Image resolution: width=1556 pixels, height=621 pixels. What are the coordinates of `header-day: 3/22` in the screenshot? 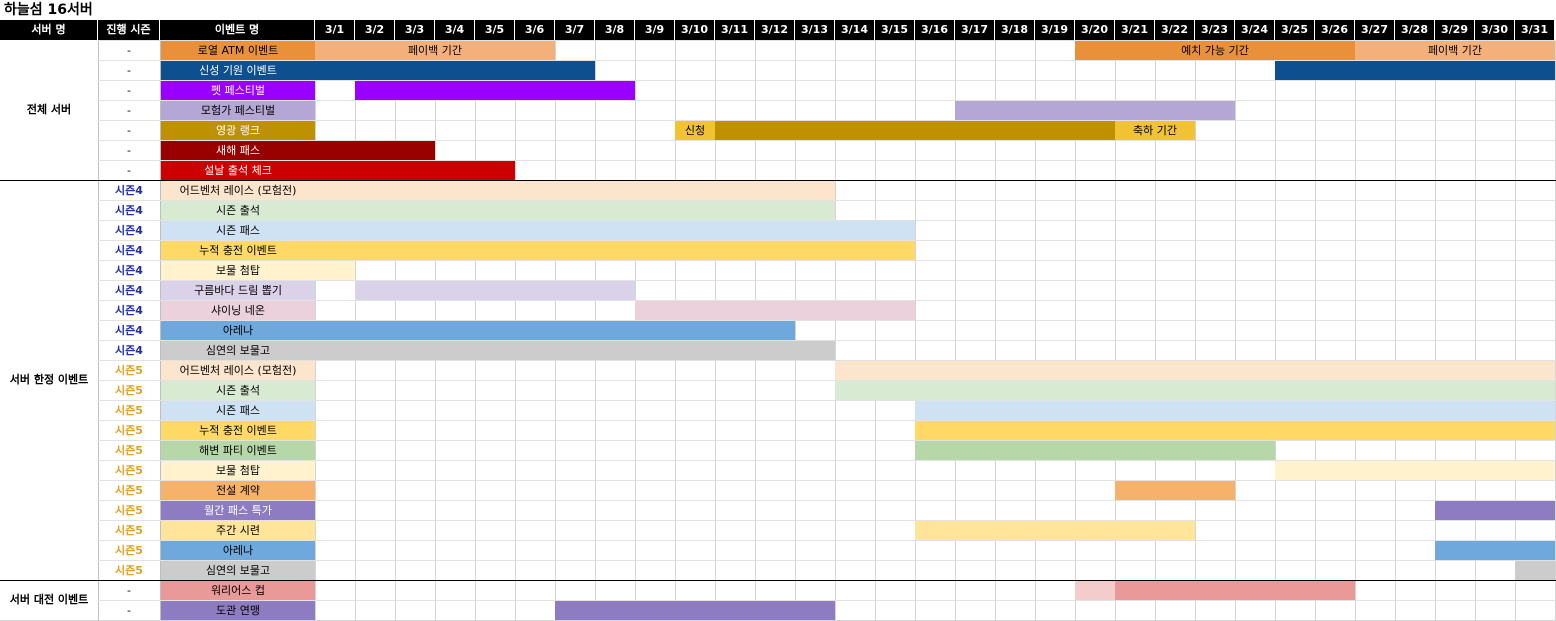 It's located at (1175, 30).